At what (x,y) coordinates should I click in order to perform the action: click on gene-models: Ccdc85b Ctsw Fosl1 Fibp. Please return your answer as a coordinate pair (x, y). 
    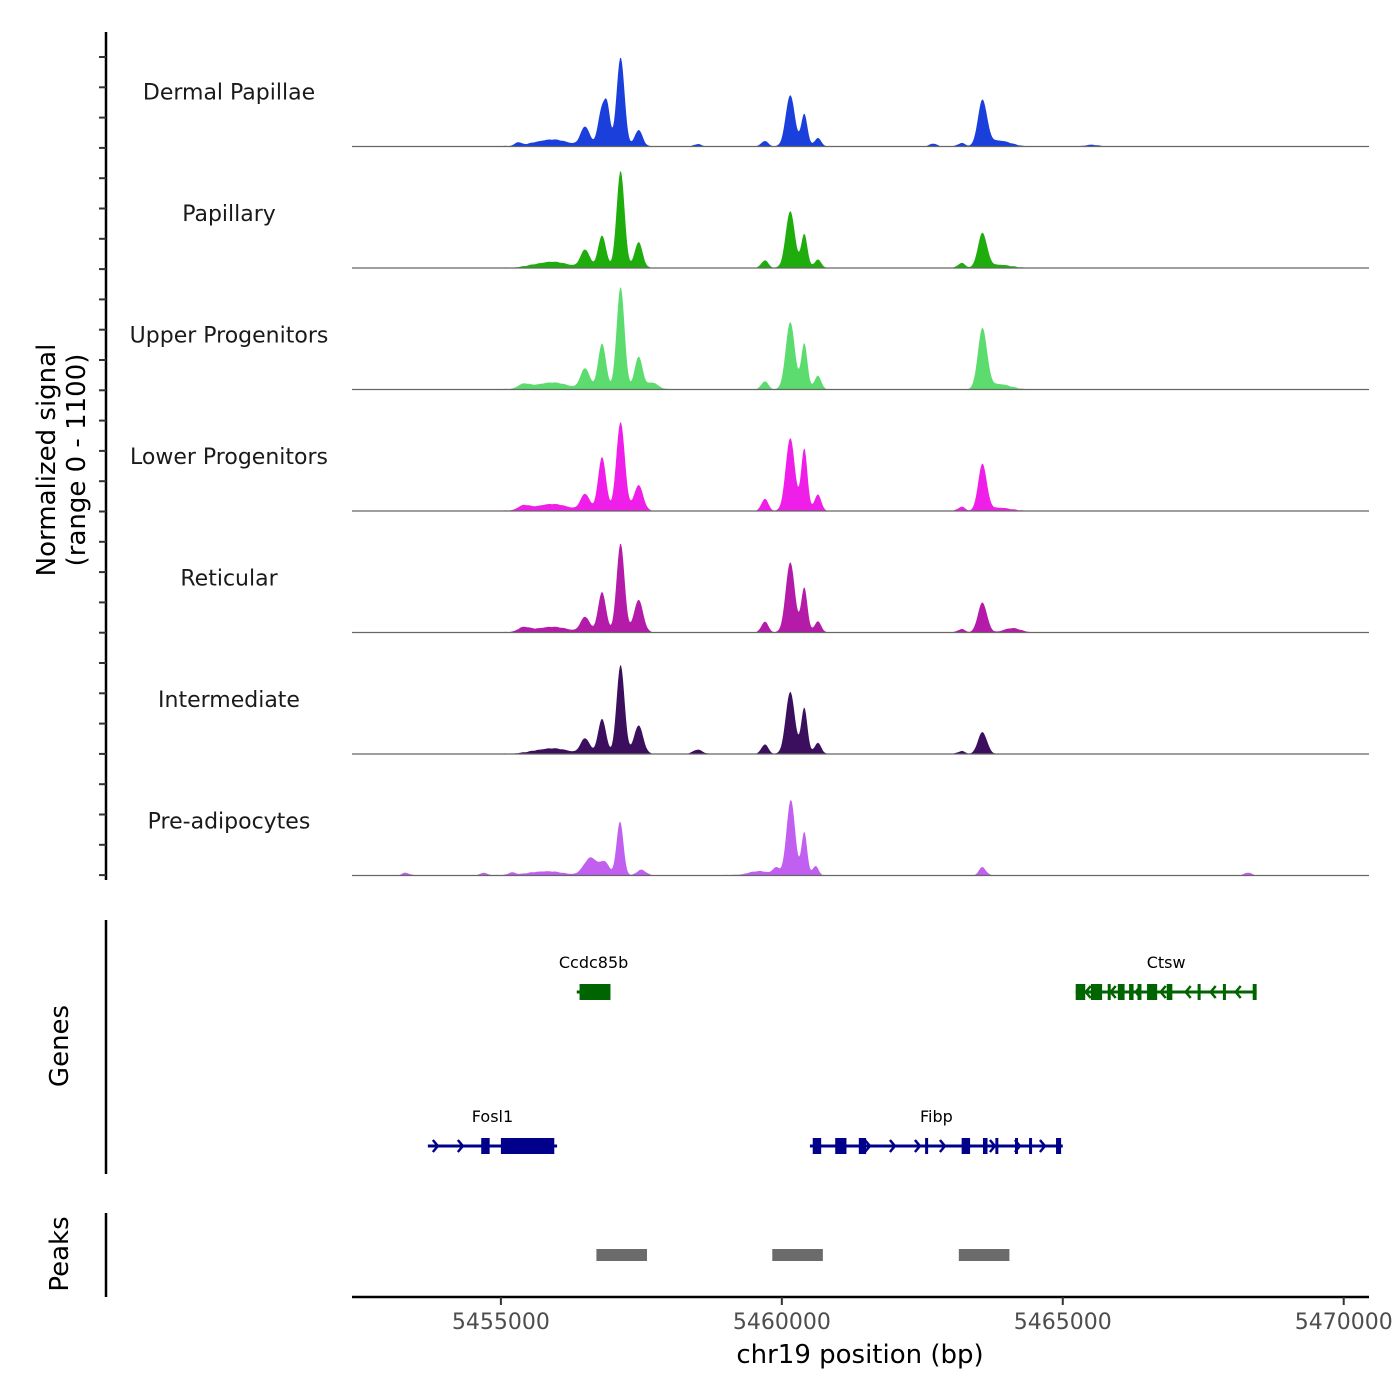
    Looking at the image, I should click on (842, 1053).